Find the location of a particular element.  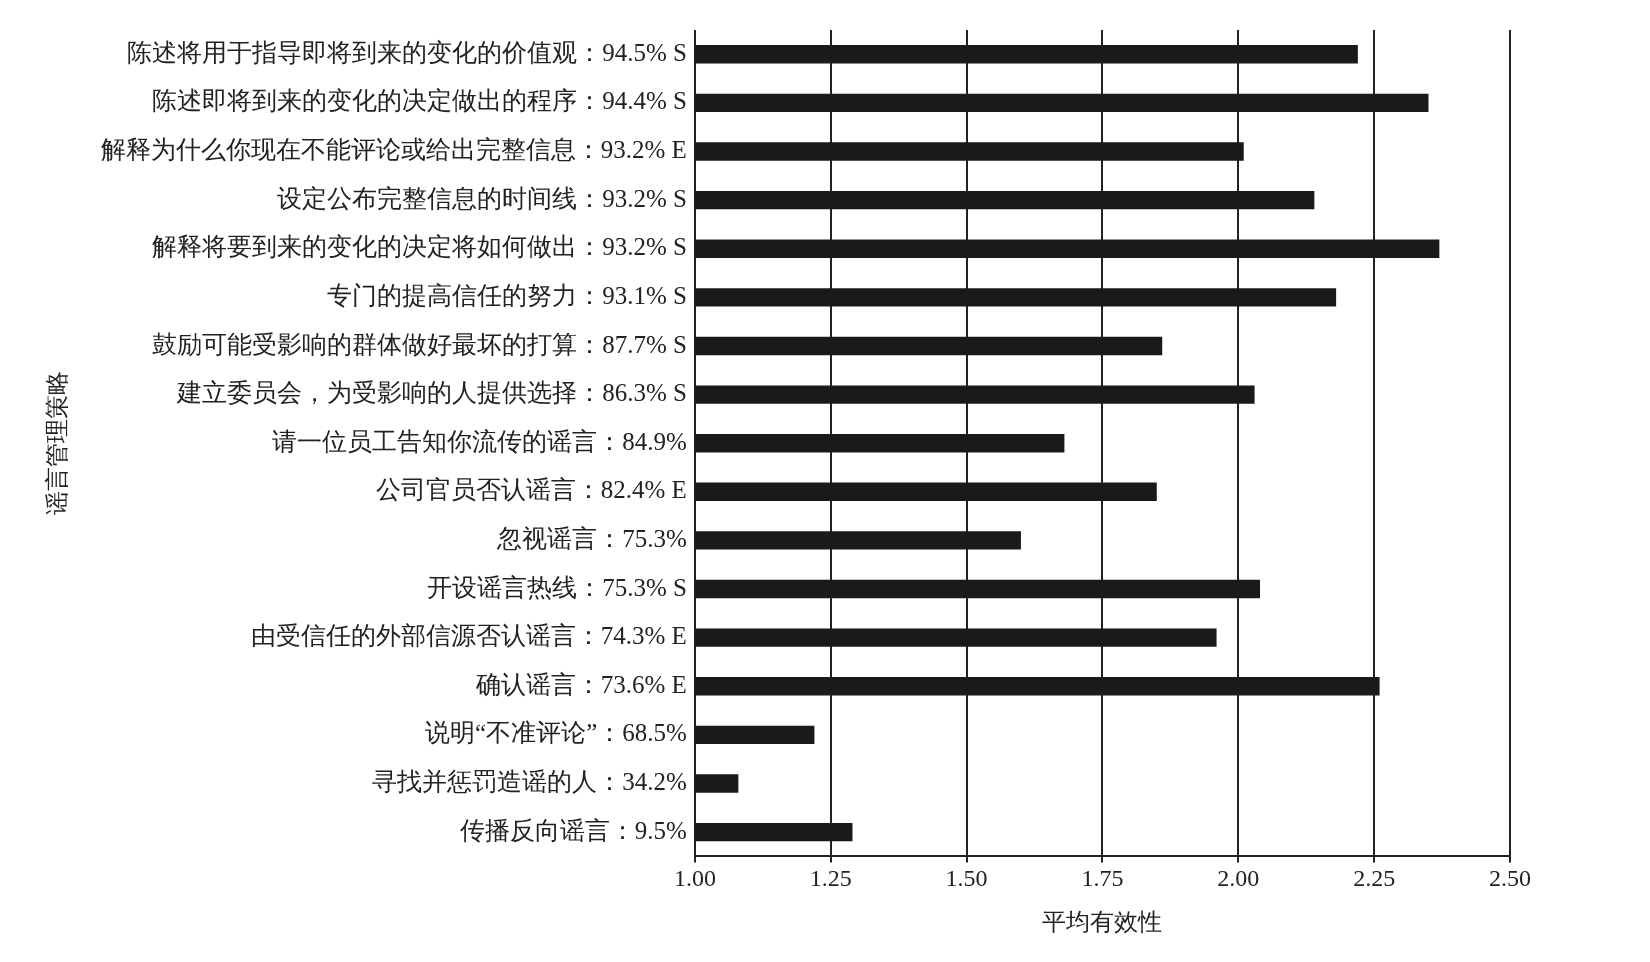

y-tick-label: 专门的提高信任的努力：93.1% S is located at coordinates (507, 295).